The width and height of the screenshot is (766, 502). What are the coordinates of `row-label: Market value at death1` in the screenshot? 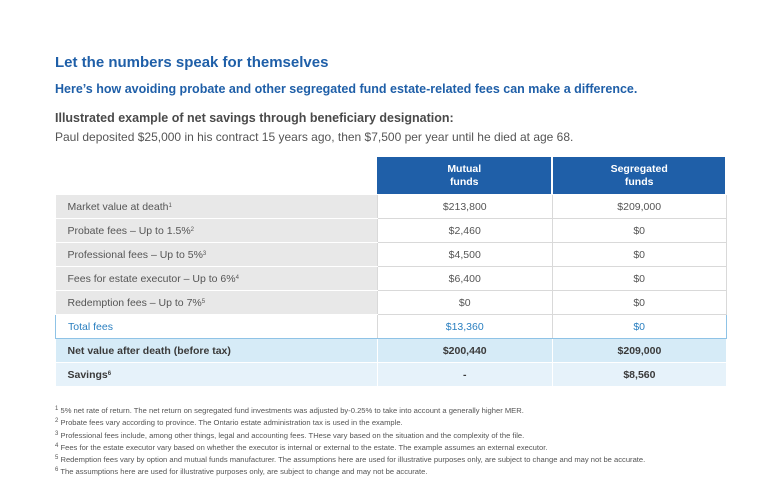 It's located at (216, 206).